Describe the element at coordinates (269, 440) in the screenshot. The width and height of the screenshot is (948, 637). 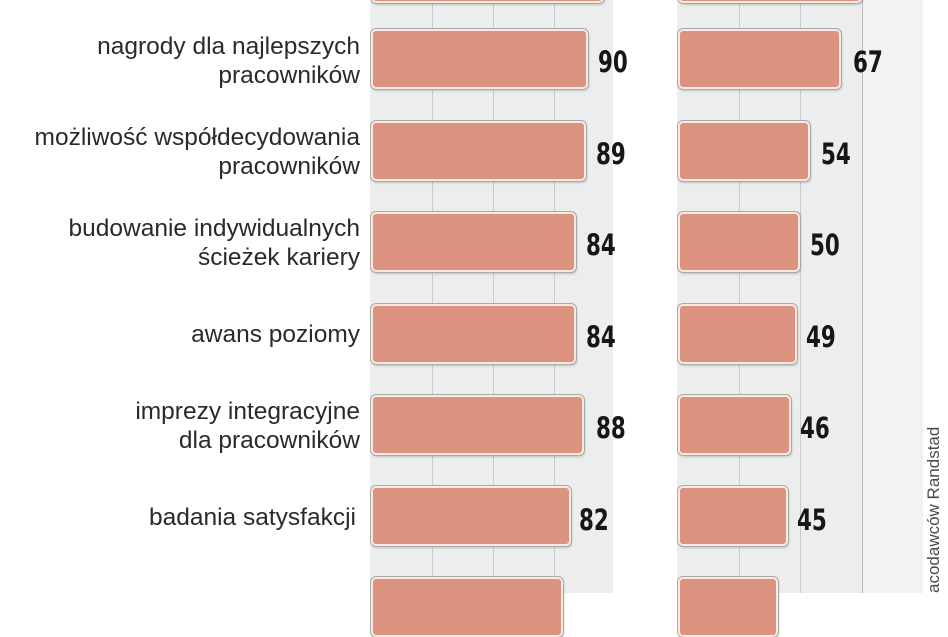
I see `row-label-line: dla pracowników` at that location.